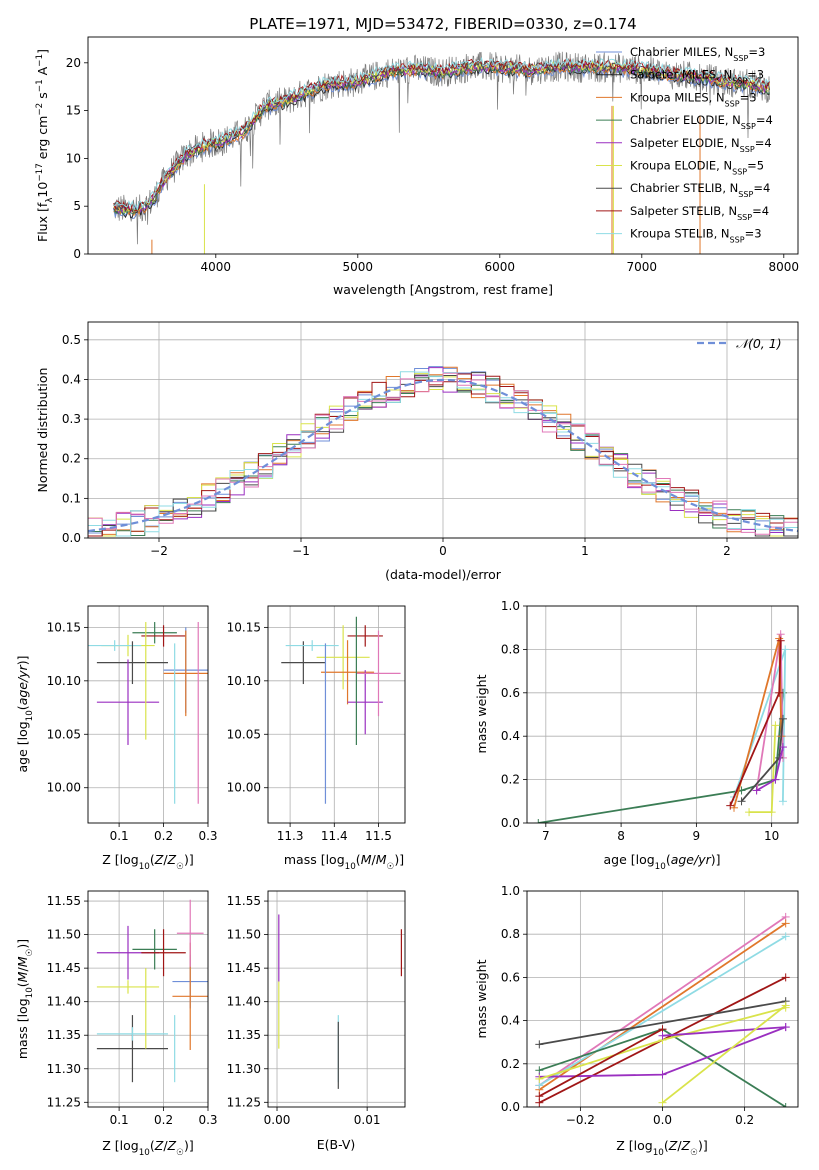  I want to click on legend-entry: 𝒩(0, 1), so click(759, 343).